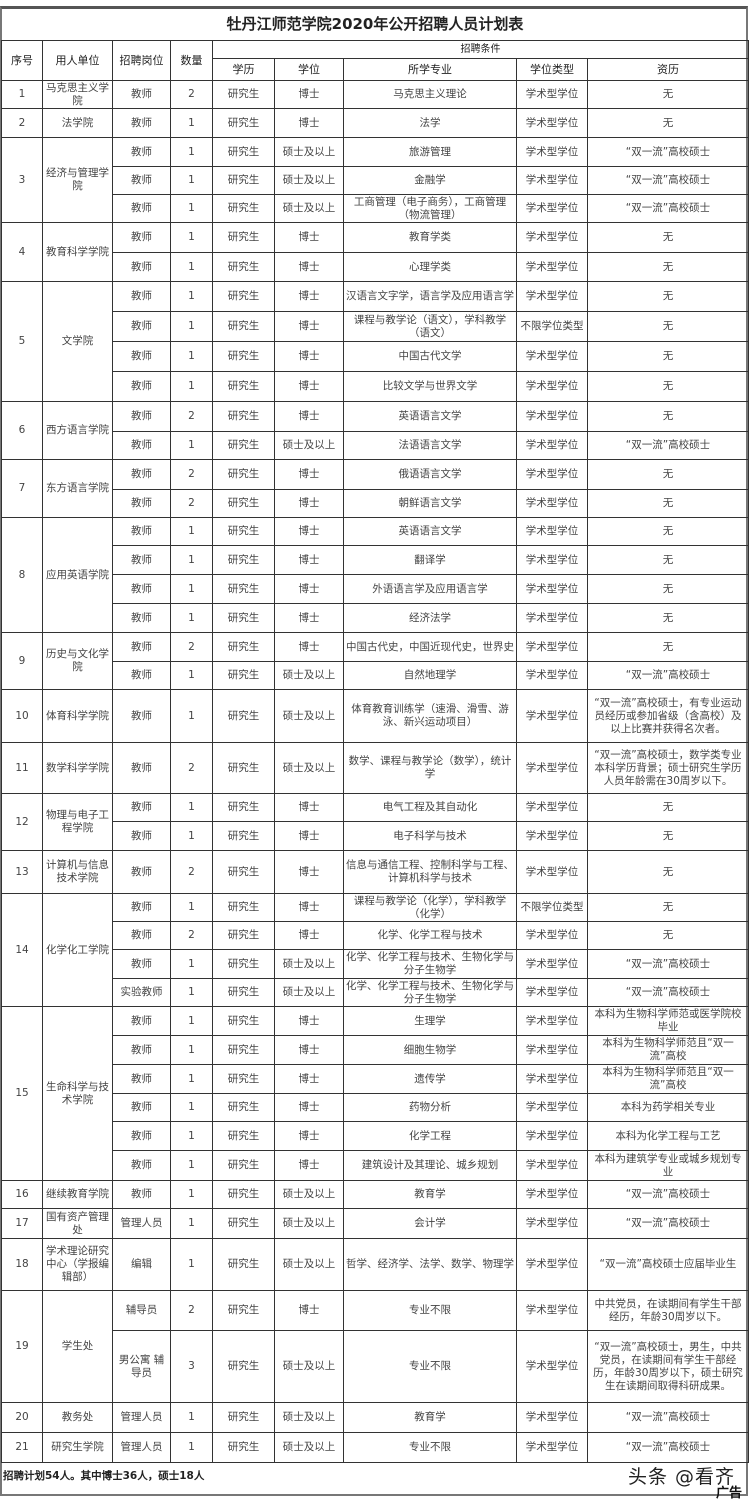 The image size is (750, 1501). Describe the element at coordinates (430, 503) in the screenshot. I see `major-cell: 朝鲜语言文学` at that location.